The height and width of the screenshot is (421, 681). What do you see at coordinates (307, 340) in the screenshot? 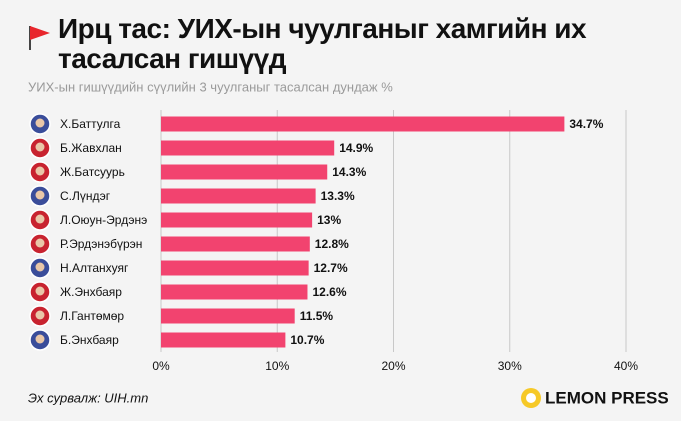
I see `value-label: 10.7%` at bounding box center [307, 340].